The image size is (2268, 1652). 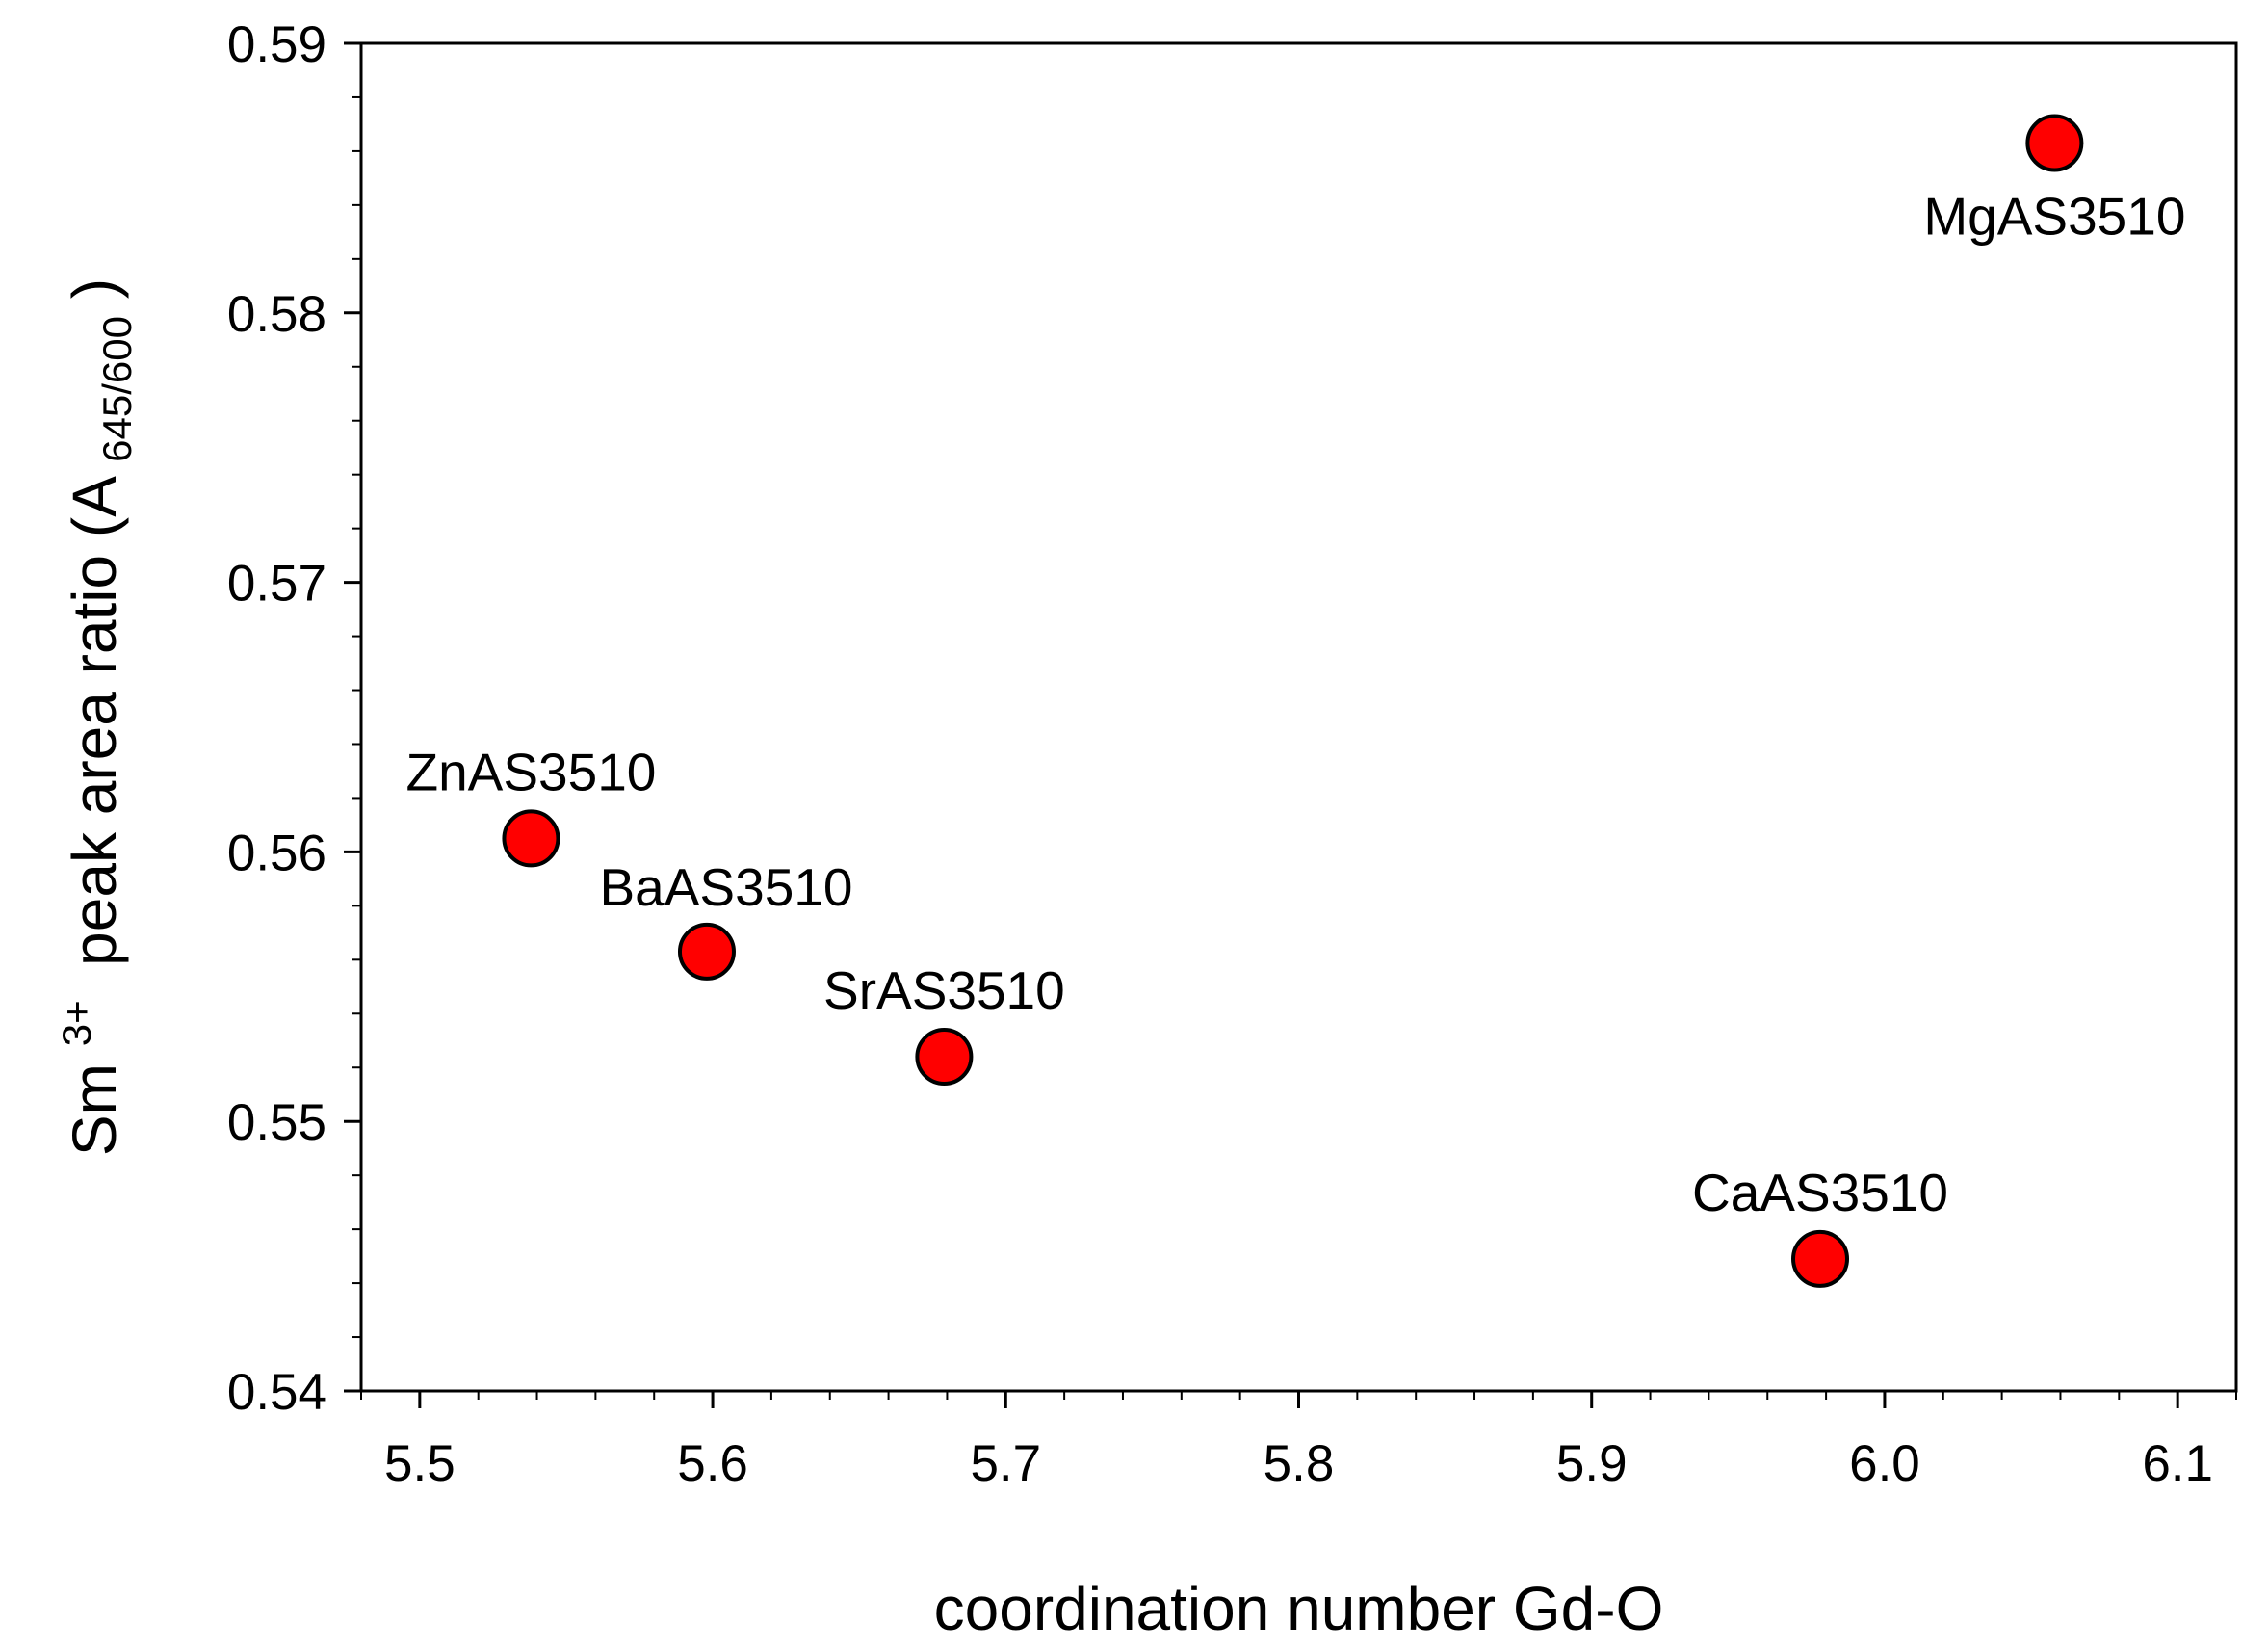 I want to click on data-point-label: CaAS3510, so click(x=1820, y=1192).